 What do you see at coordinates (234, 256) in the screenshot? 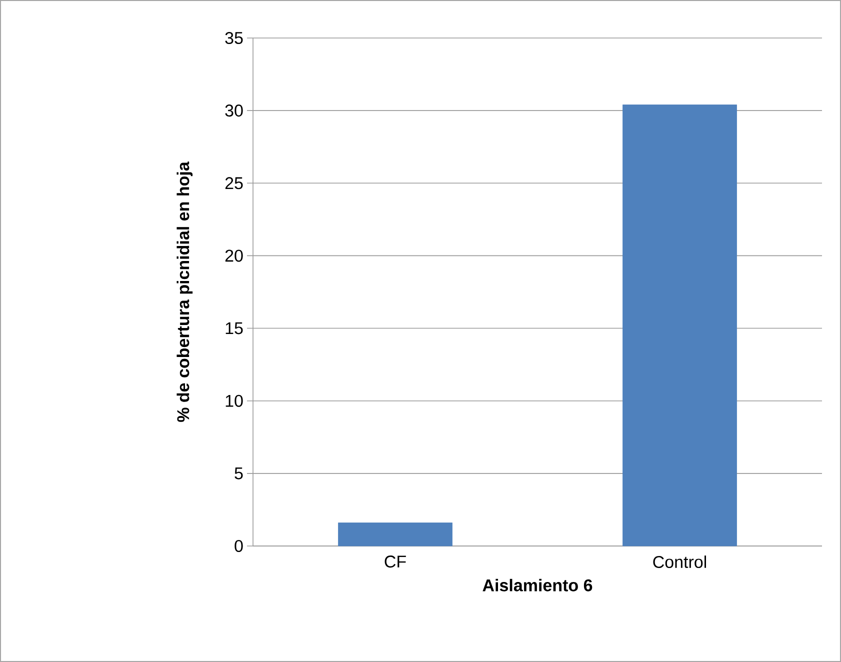
I see `y-tick-label: 20` at bounding box center [234, 256].